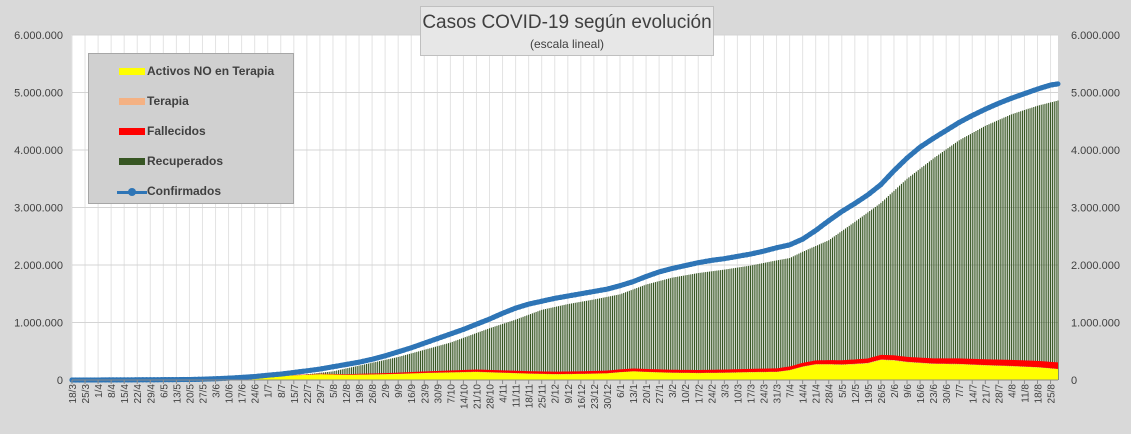  Describe the element at coordinates (567, 44) in the screenshot. I see `chart-subtitle: (escala lineal)` at that location.